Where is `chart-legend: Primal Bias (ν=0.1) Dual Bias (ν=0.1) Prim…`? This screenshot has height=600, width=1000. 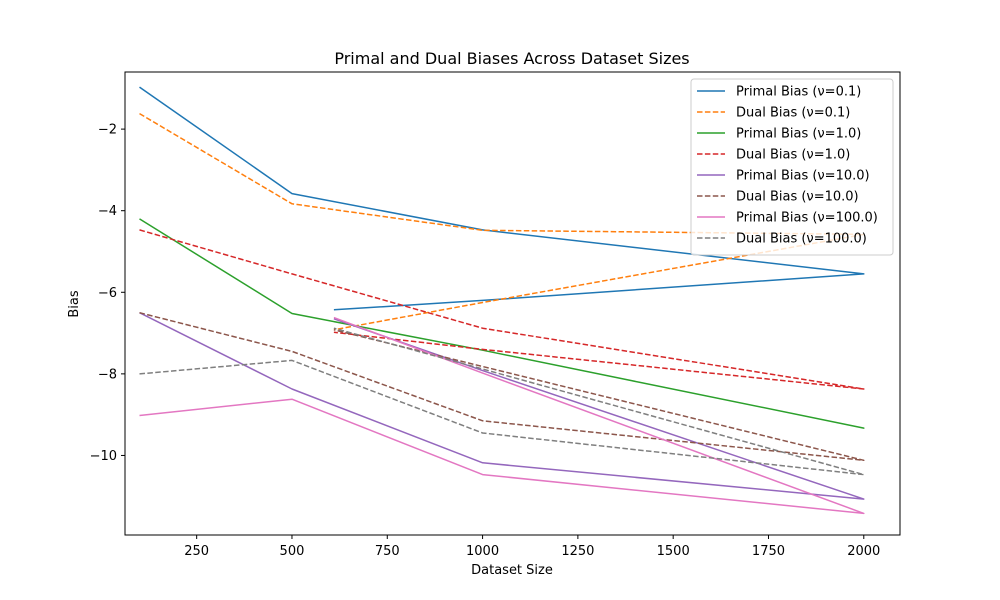
chart-legend: Primal Bias (ν=0.1) Dual Bias (ν=0.1) Prim… is located at coordinates (792, 167).